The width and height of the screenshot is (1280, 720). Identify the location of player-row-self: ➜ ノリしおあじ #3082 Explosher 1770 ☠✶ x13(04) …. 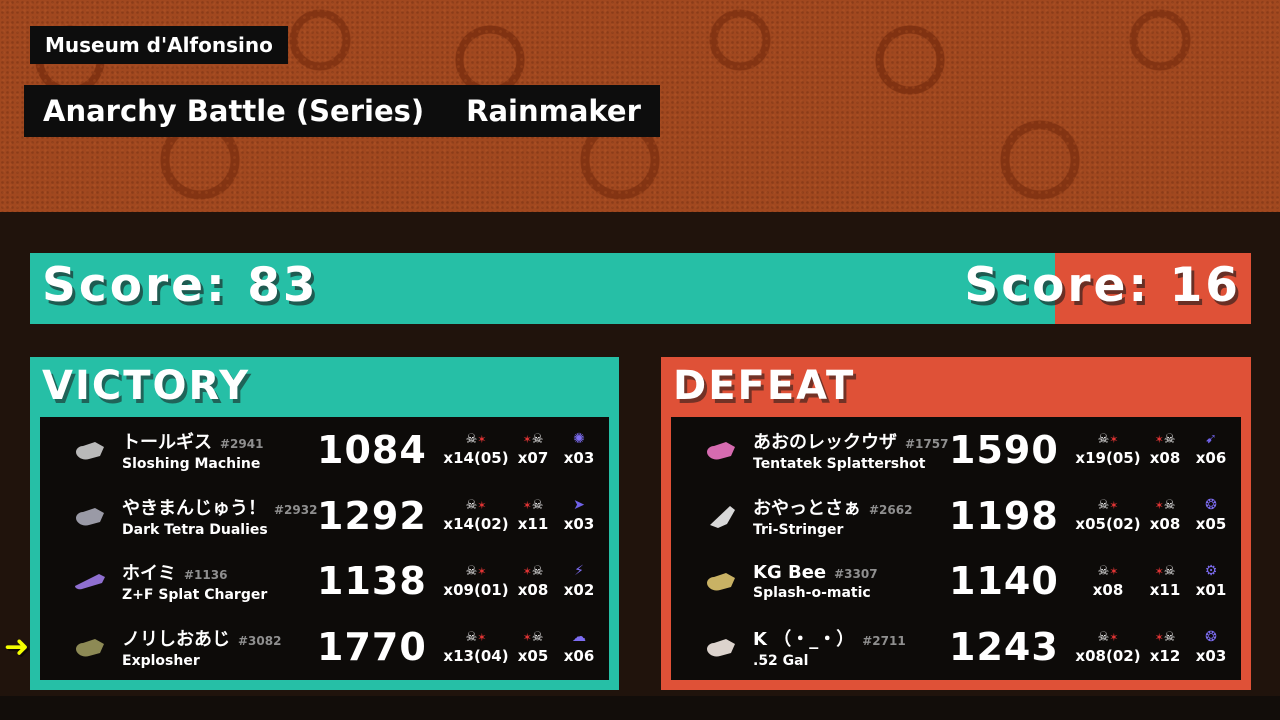
(306, 647).